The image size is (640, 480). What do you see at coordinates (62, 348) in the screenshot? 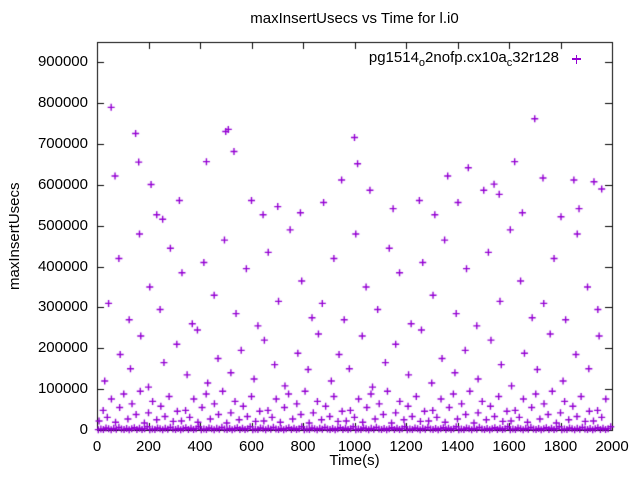
I see `y-tick-label: 200000` at bounding box center [62, 348].